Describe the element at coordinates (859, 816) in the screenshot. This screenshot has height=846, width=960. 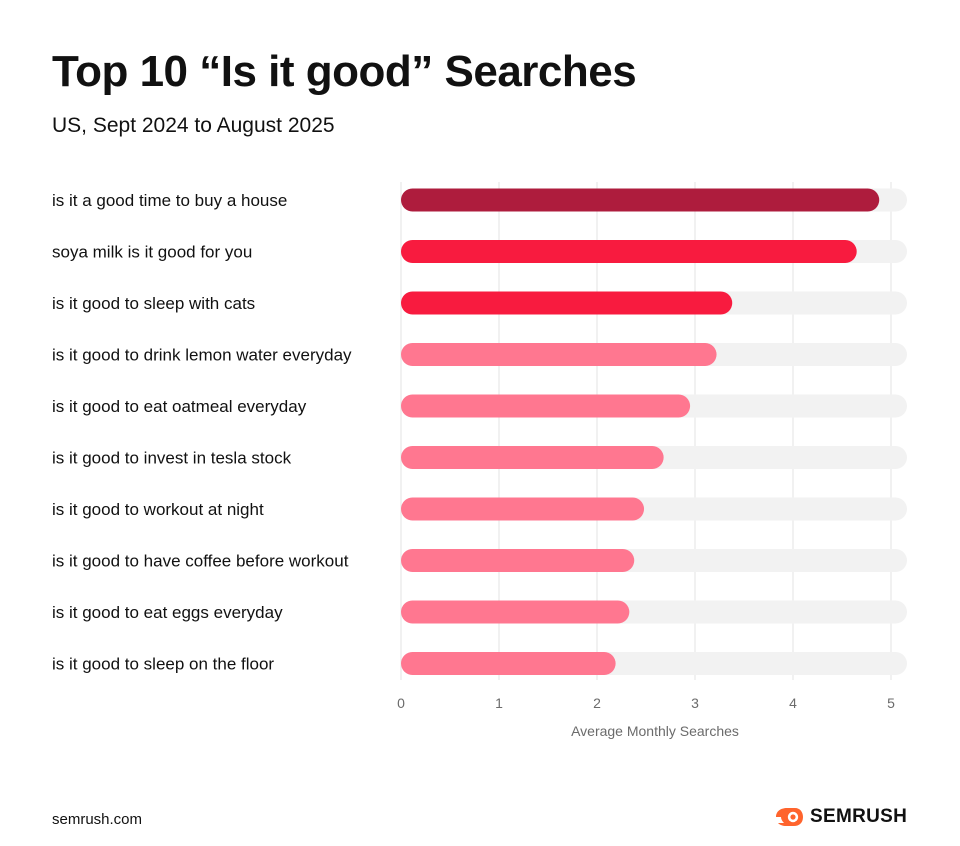
I see `brand-wordmark: SEMRUSH` at that location.